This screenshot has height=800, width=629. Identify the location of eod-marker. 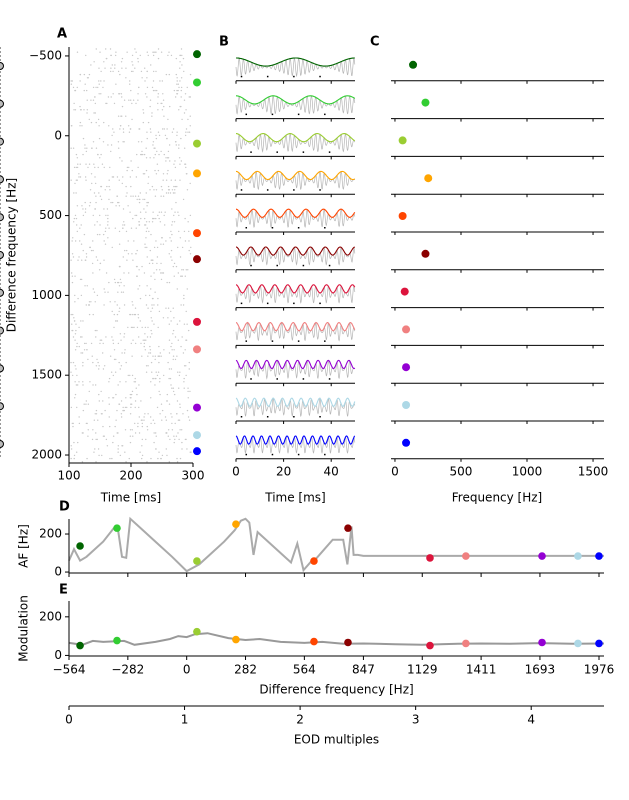
(2, 406).